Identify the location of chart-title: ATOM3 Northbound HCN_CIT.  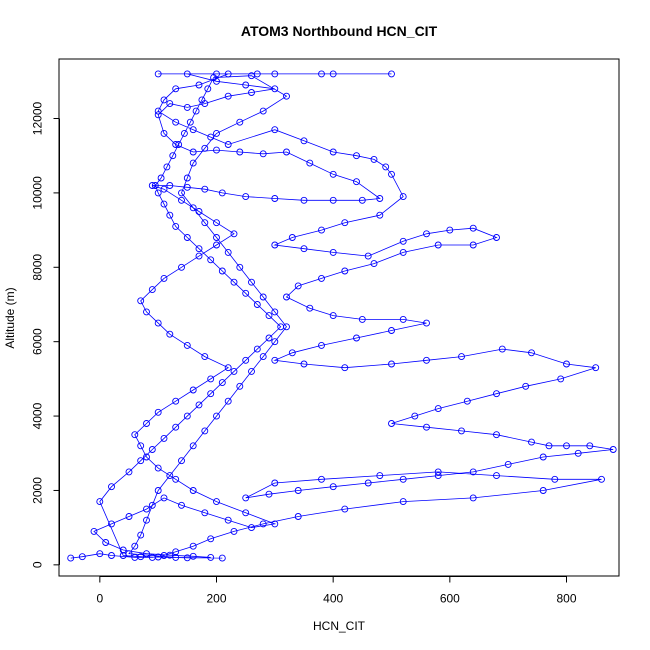
(339, 31).